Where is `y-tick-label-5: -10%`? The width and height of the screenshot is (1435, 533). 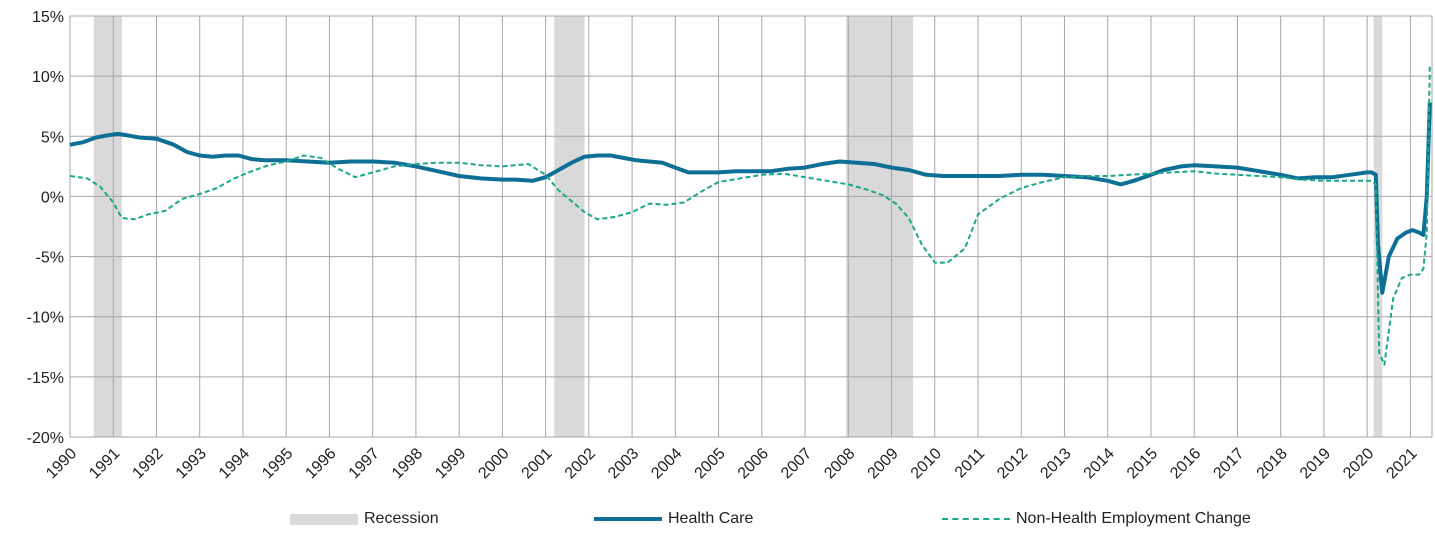 y-tick-label-5: -10% is located at coordinates (45, 318).